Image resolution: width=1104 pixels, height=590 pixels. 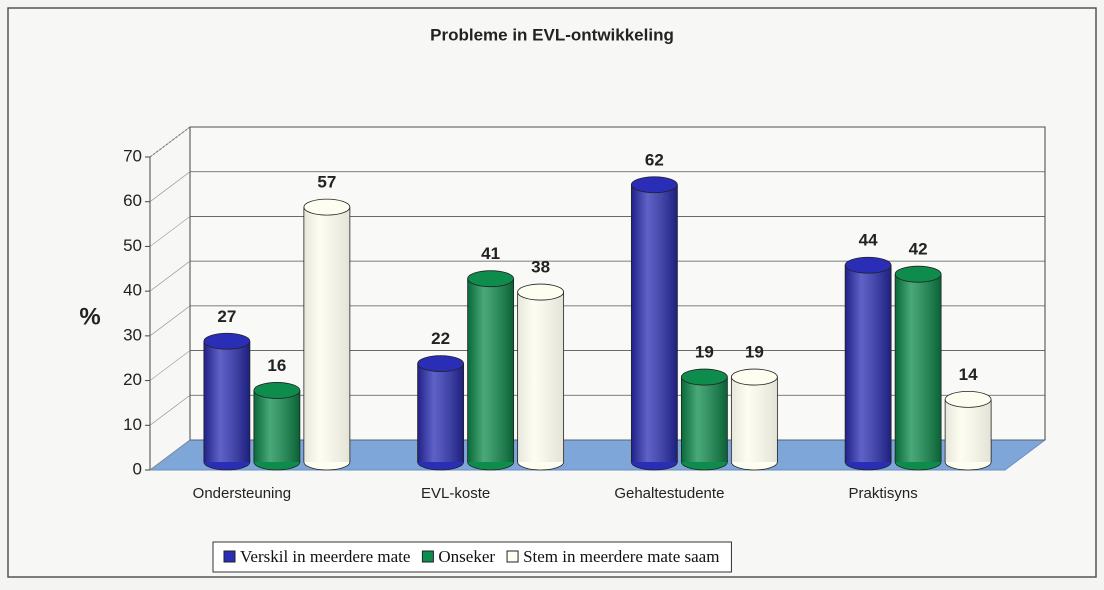 What do you see at coordinates (226, 316) in the screenshot?
I see `data-label: 27` at bounding box center [226, 316].